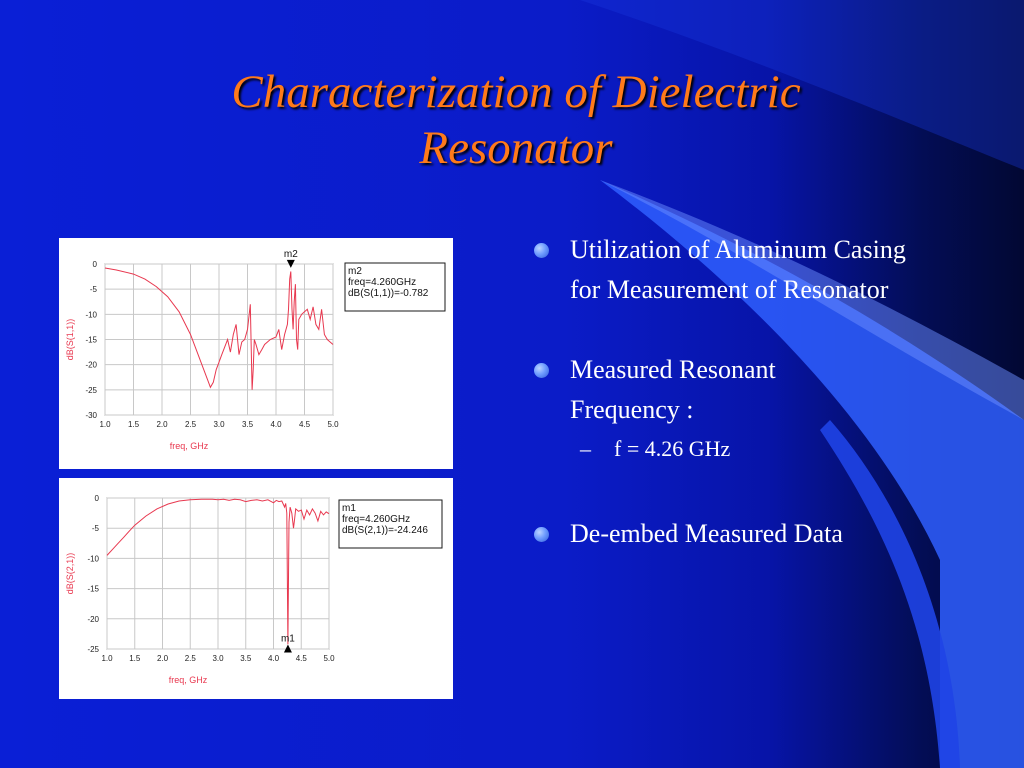  What do you see at coordinates (291, 254) in the screenshot?
I see `marker-label: m2` at bounding box center [291, 254].